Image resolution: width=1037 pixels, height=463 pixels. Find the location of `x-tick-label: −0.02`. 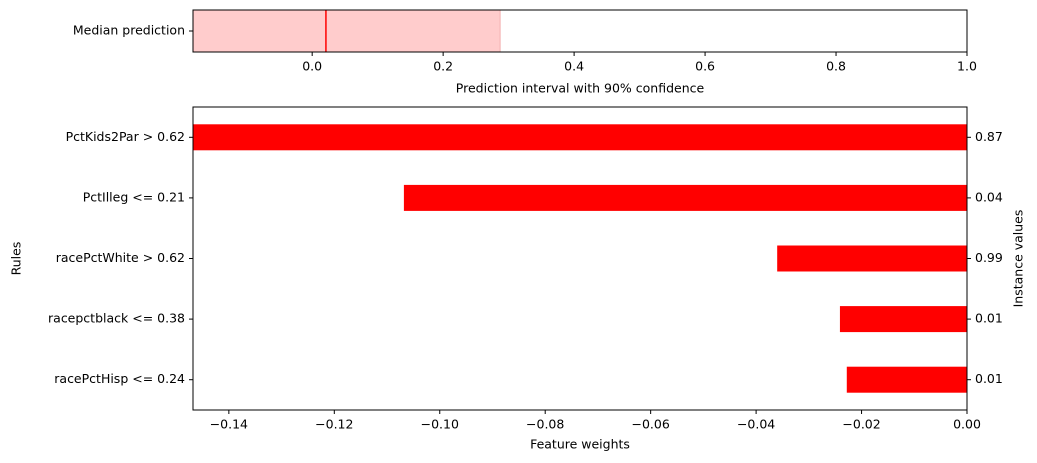

x-tick-label: −0.02 is located at coordinates (861, 424).